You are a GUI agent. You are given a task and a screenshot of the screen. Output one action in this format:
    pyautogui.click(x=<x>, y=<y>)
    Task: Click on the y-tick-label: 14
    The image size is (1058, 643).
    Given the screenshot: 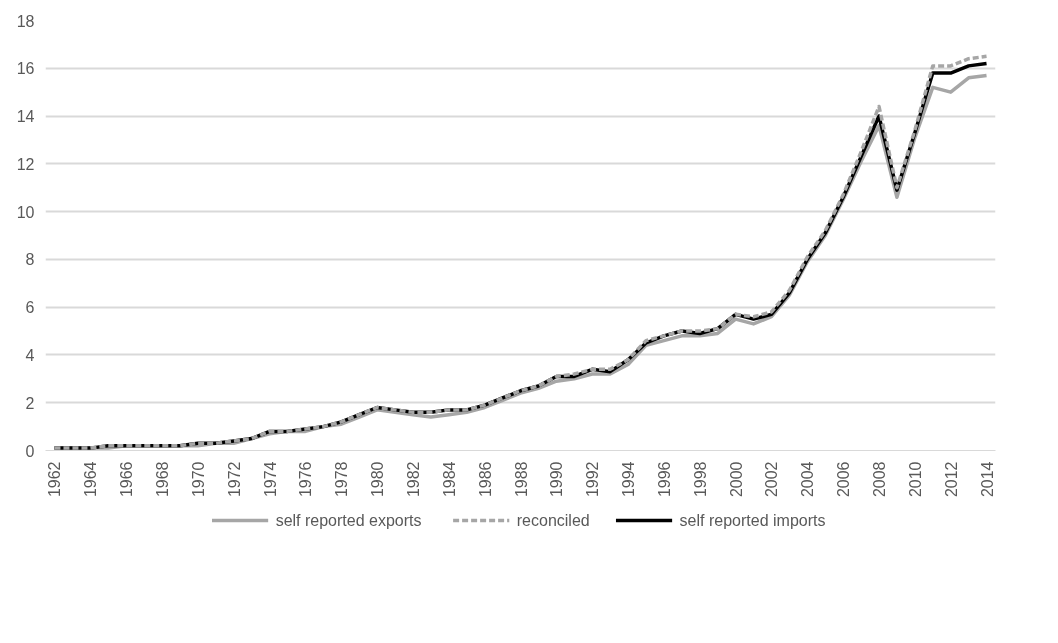 What is the action you would take?
    pyautogui.click(x=25, y=117)
    